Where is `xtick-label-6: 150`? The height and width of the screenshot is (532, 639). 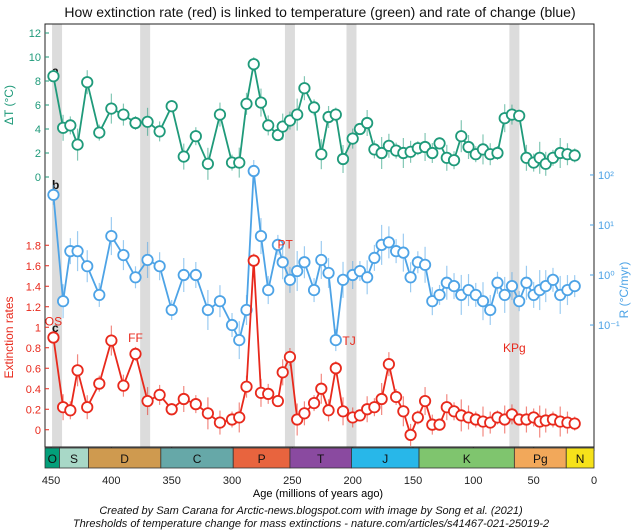
xtick-label-6: 150 is located at coordinates (413, 481).